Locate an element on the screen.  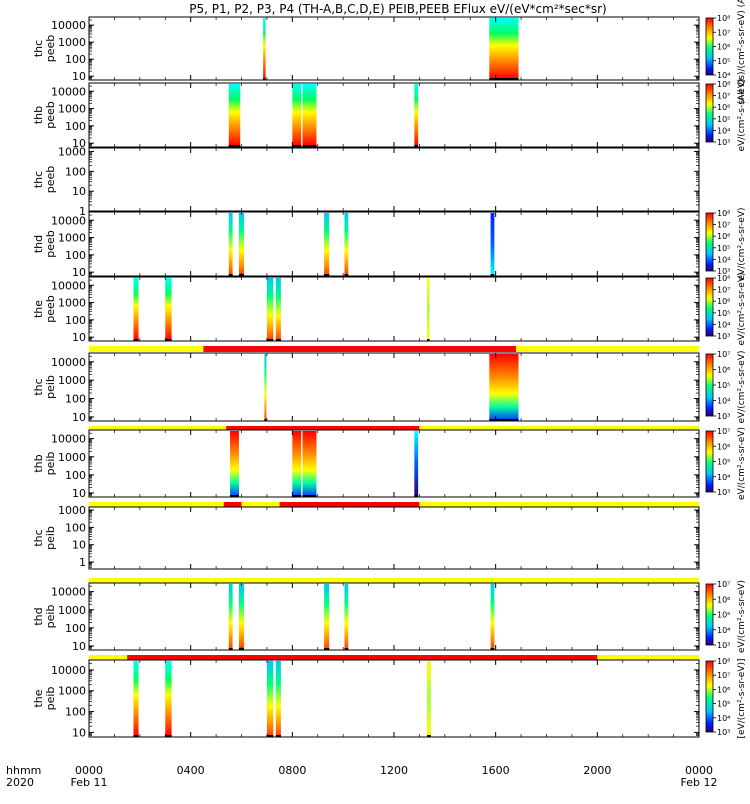
y-axis-label: thbpeib is located at coordinates (44, 464).